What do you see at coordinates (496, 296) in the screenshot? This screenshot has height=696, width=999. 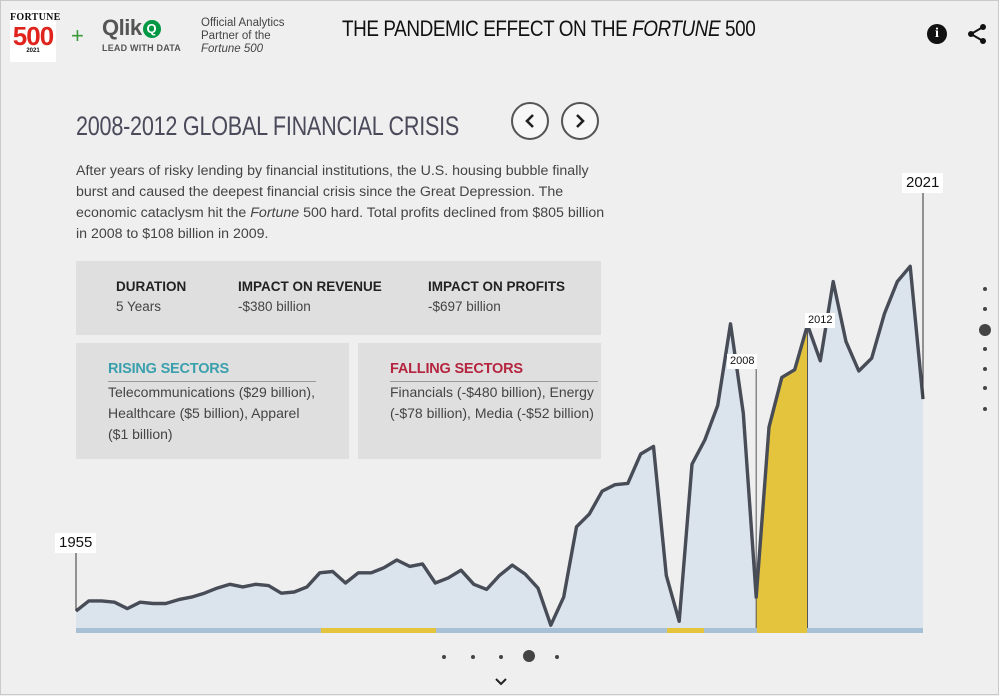 I see `stat-profits: IMPACT ON PROFITS -$697 billion` at bounding box center [496, 296].